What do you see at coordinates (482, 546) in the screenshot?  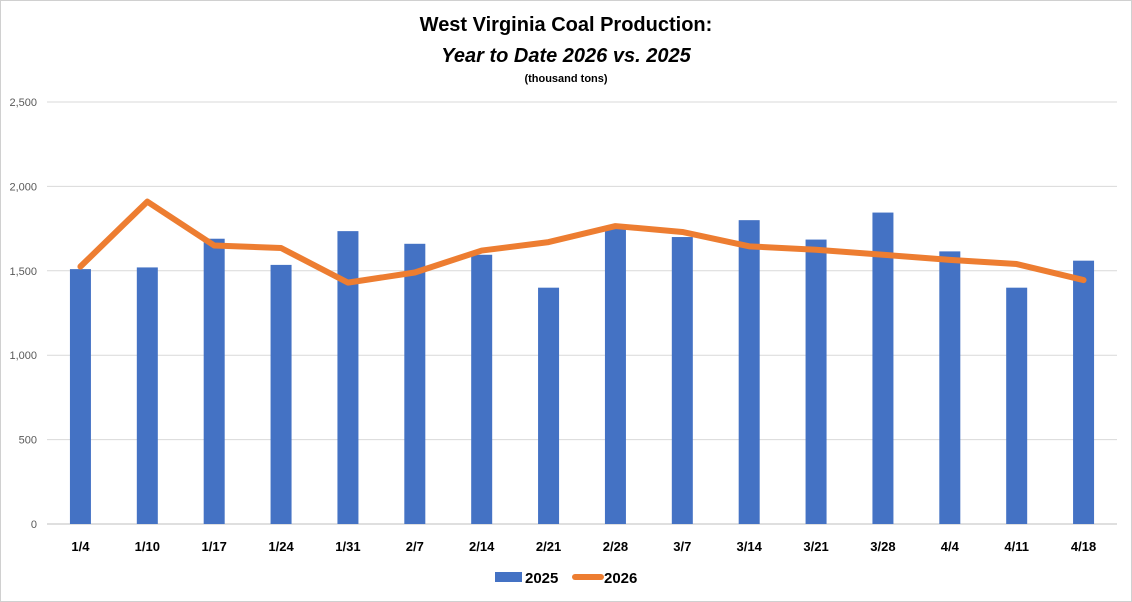 I see `x-tick-label: 2/14` at bounding box center [482, 546].